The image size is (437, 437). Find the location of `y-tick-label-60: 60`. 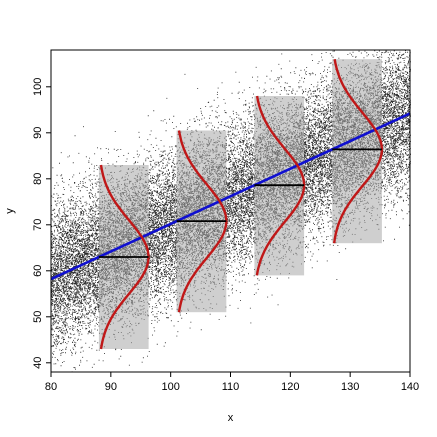

y-tick-label-60: 60 is located at coordinates (38, 271).